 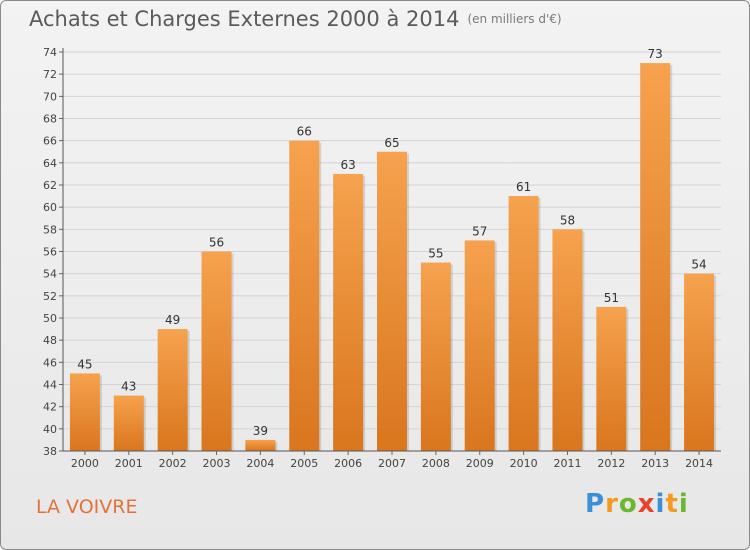 I want to click on data-label: 58, so click(x=567, y=220).